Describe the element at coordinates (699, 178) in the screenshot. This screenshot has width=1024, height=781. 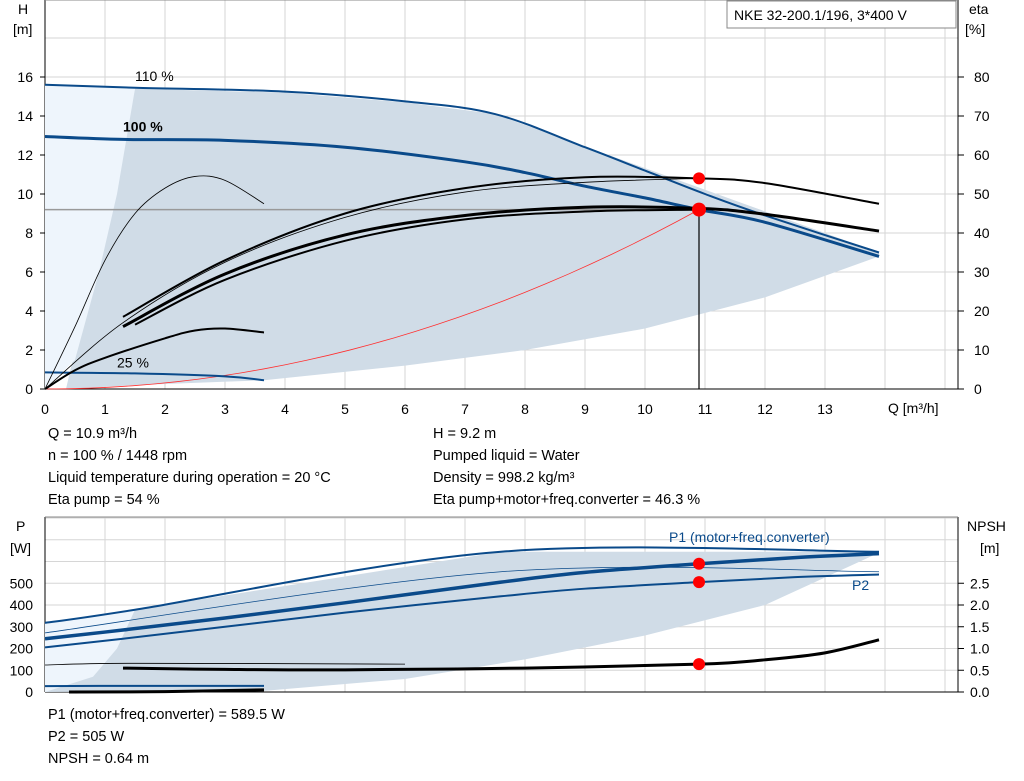
I see `eta-operating-point` at that location.